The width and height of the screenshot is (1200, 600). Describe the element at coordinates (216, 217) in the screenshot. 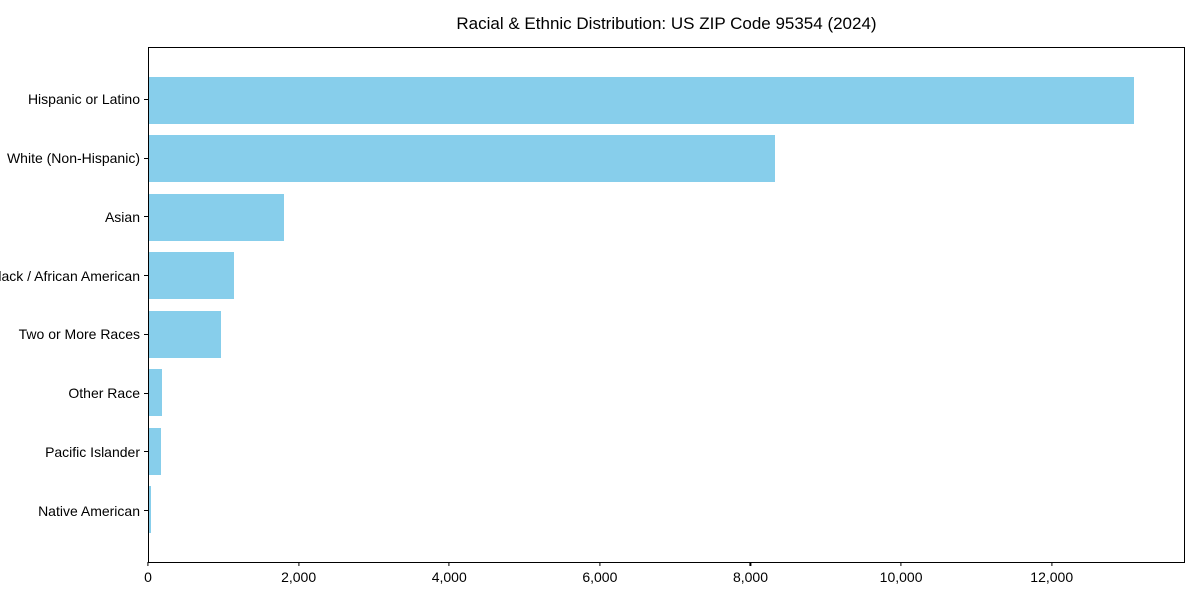

I see `bar-asian` at that location.